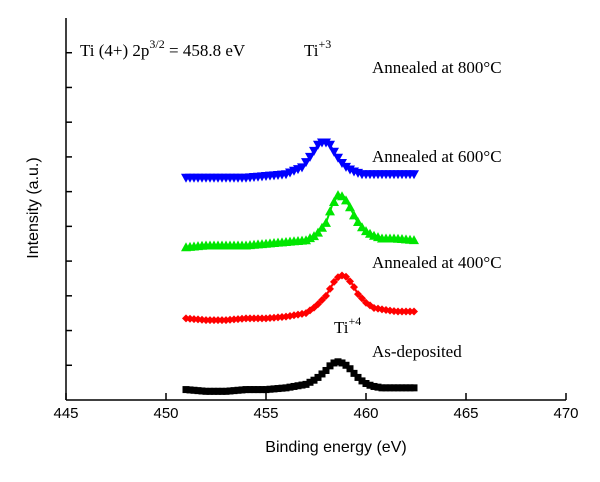 Image resolution: width=600 pixels, height=482 pixels. What do you see at coordinates (205, 50) in the screenshot?
I see `reference-annotation-suffix: = 458.8 eV` at bounding box center [205, 50].